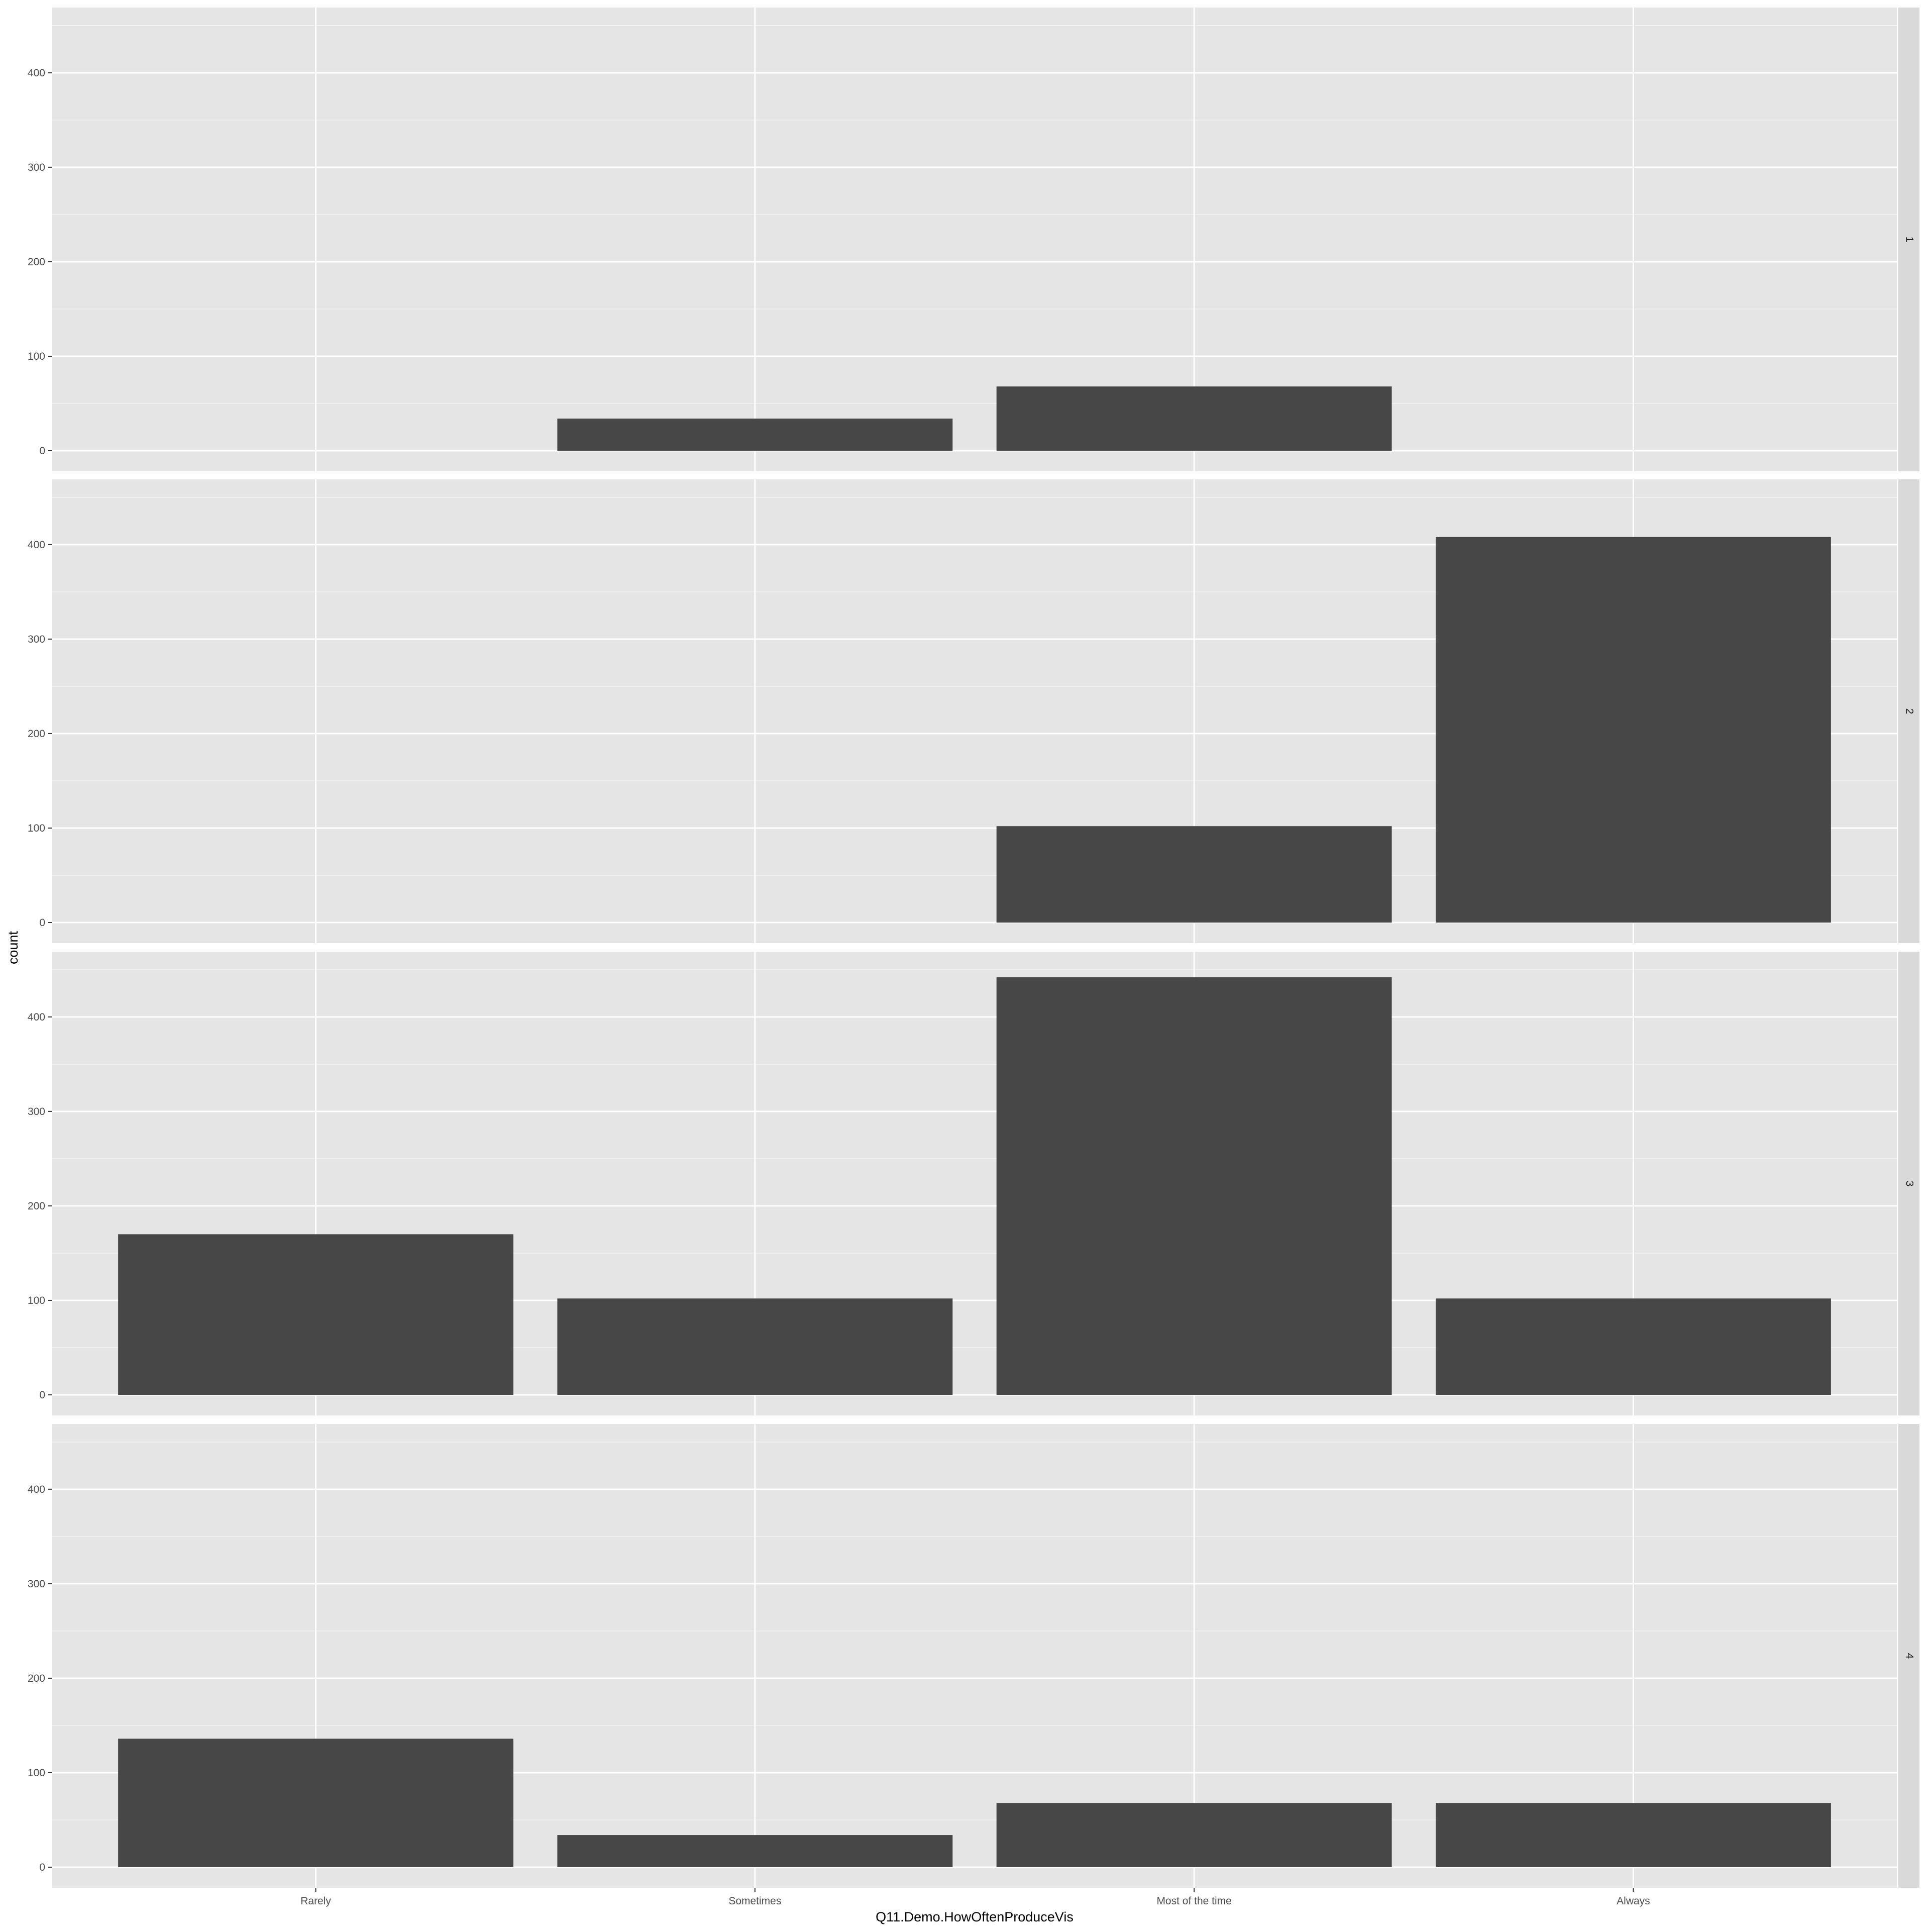 This screenshot has height=1932, width=1929. Describe the element at coordinates (754, 1901) in the screenshot. I see `x-tick-label: Sometimes` at that location.